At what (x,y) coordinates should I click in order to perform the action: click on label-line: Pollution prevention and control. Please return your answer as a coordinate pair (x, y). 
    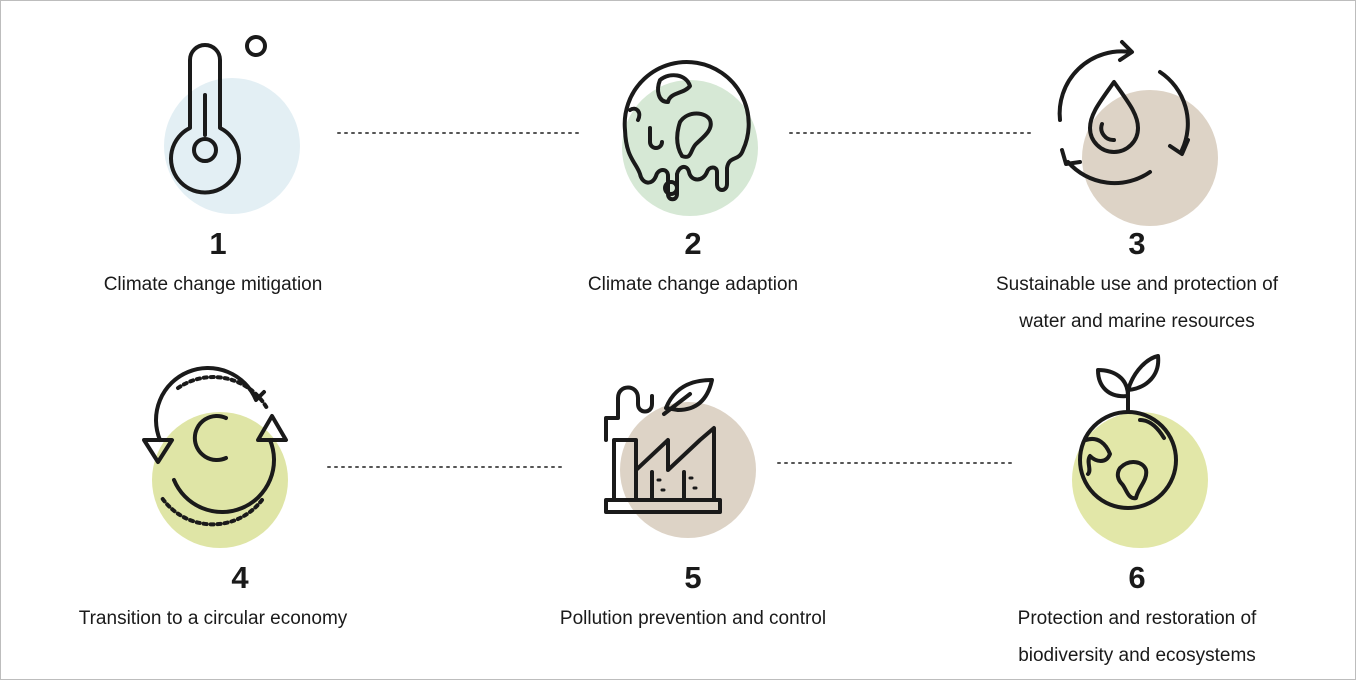
    Looking at the image, I should click on (693, 618).